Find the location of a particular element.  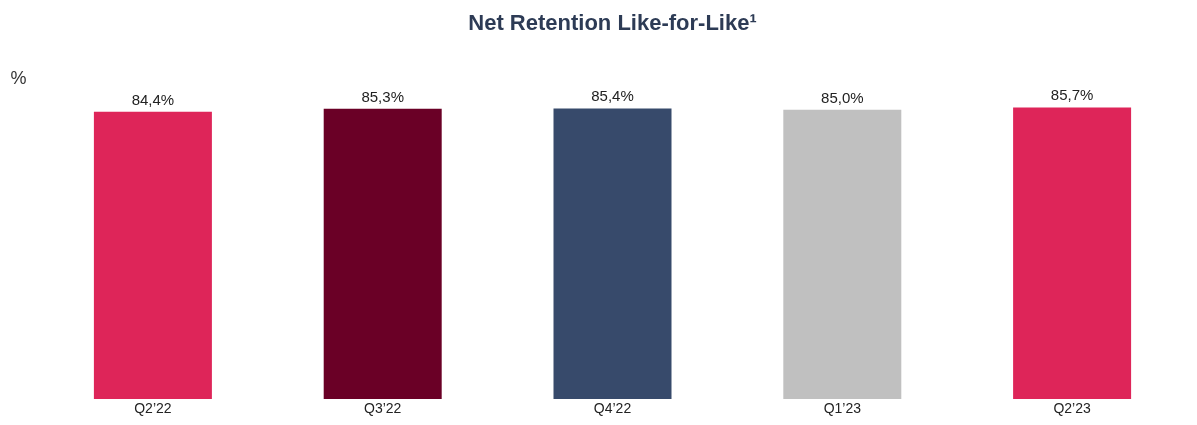

data-label: 84,4% is located at coordinates (153, 99).